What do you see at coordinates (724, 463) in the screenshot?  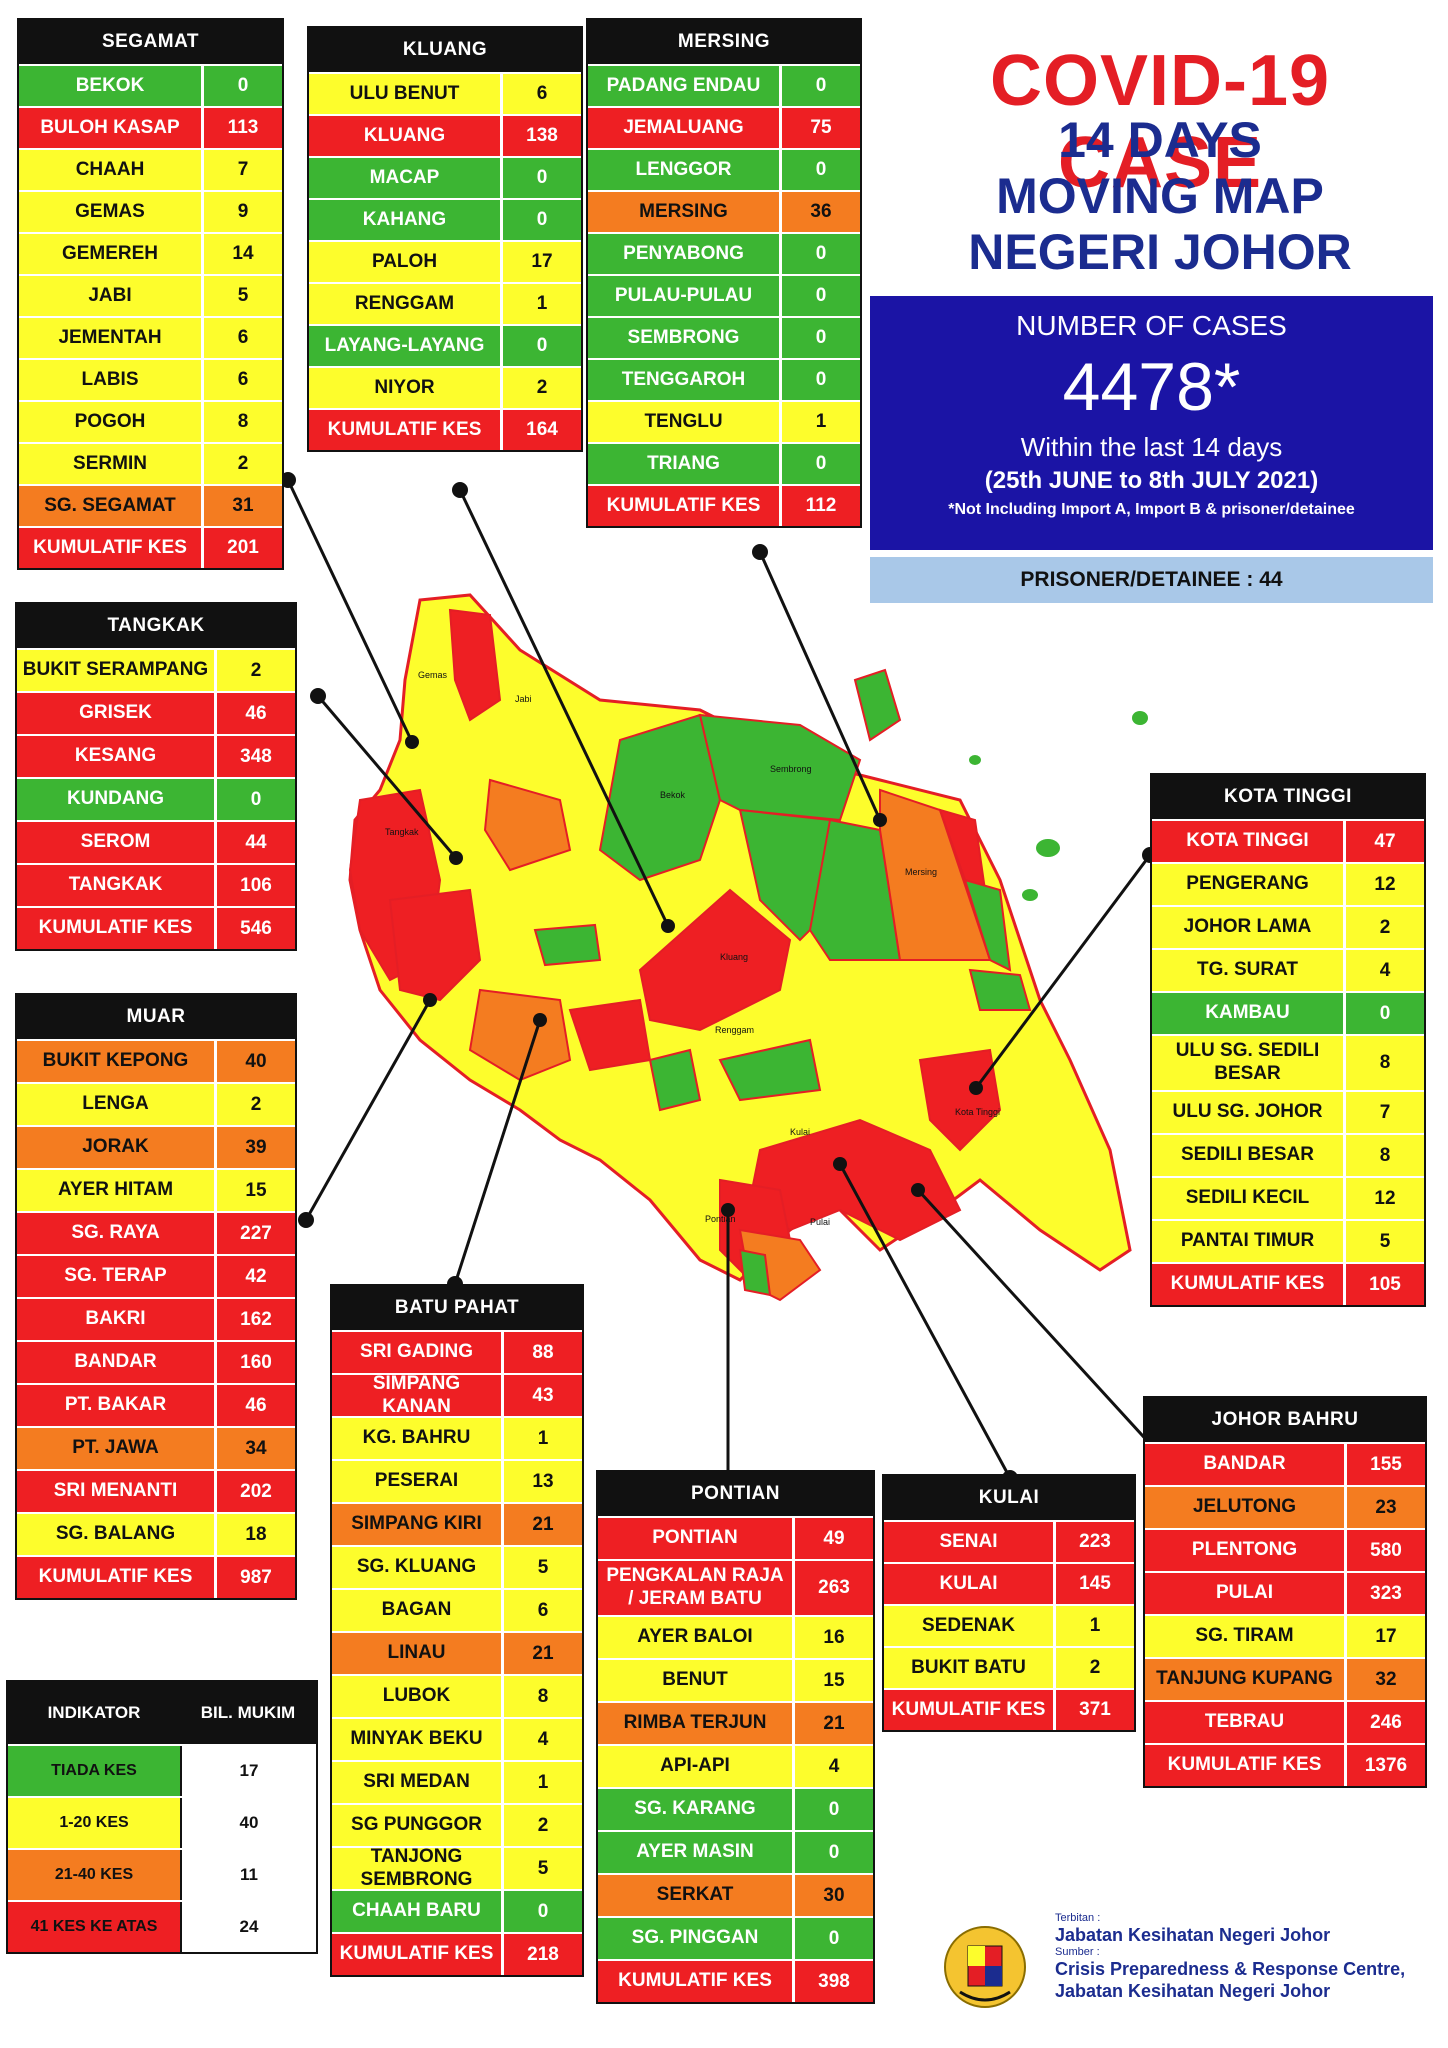 I see `mukim-row: TRIANG 0` at bounding box center [724, 463].